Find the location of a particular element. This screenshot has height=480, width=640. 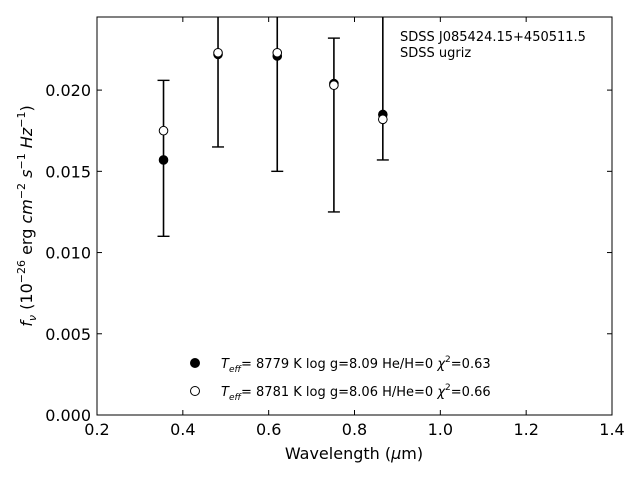

x-tick-label: 0.4 is located at coordinates (182, 429).